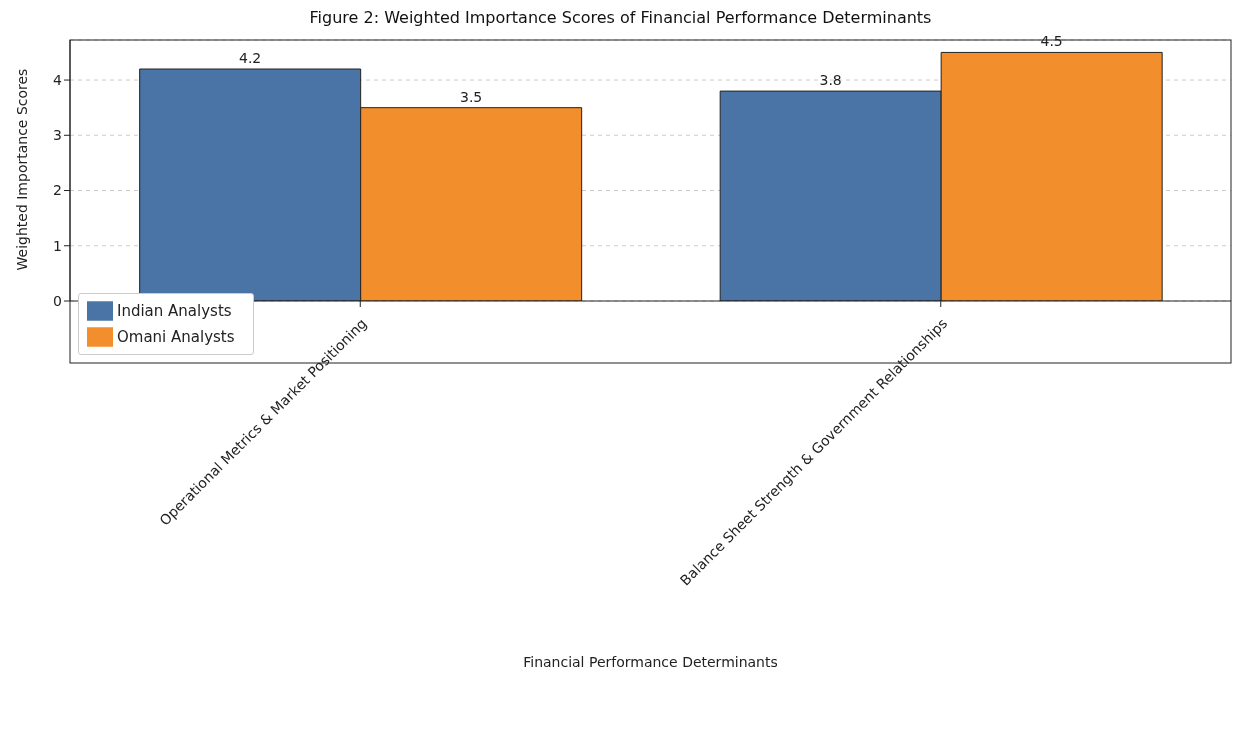 This screenshot has width=1239, height=733. What do you see at coordinates (620, 17) in the screenshot?
I see `chart-title: Figure 2: Weighted Importance Scores of Financial Performance Determinants` at bounding box center [620, 17].